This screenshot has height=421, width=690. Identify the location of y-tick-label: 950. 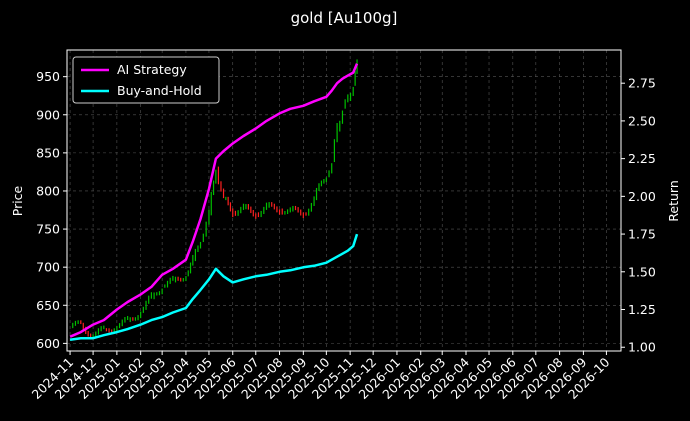
(48, 76).